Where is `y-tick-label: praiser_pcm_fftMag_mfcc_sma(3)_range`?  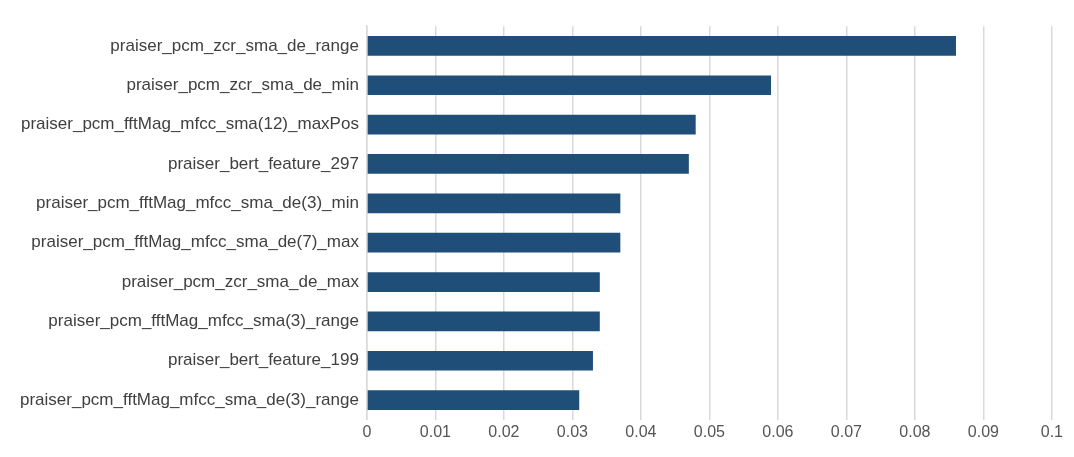
y-tick-label: praiser_pcm_fftMag_mfcc_sma(3)_range is located at coordinates (203, 321).